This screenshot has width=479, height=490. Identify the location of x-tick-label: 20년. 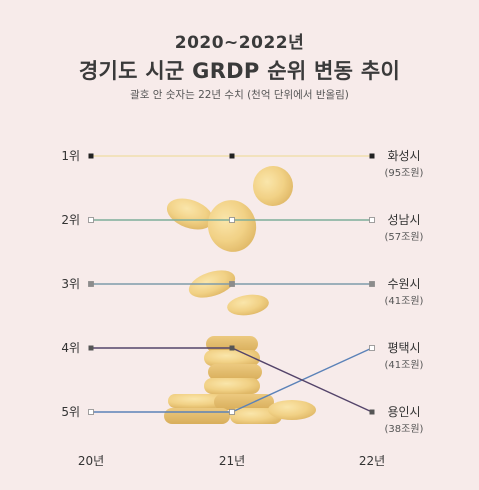
(91, 461).